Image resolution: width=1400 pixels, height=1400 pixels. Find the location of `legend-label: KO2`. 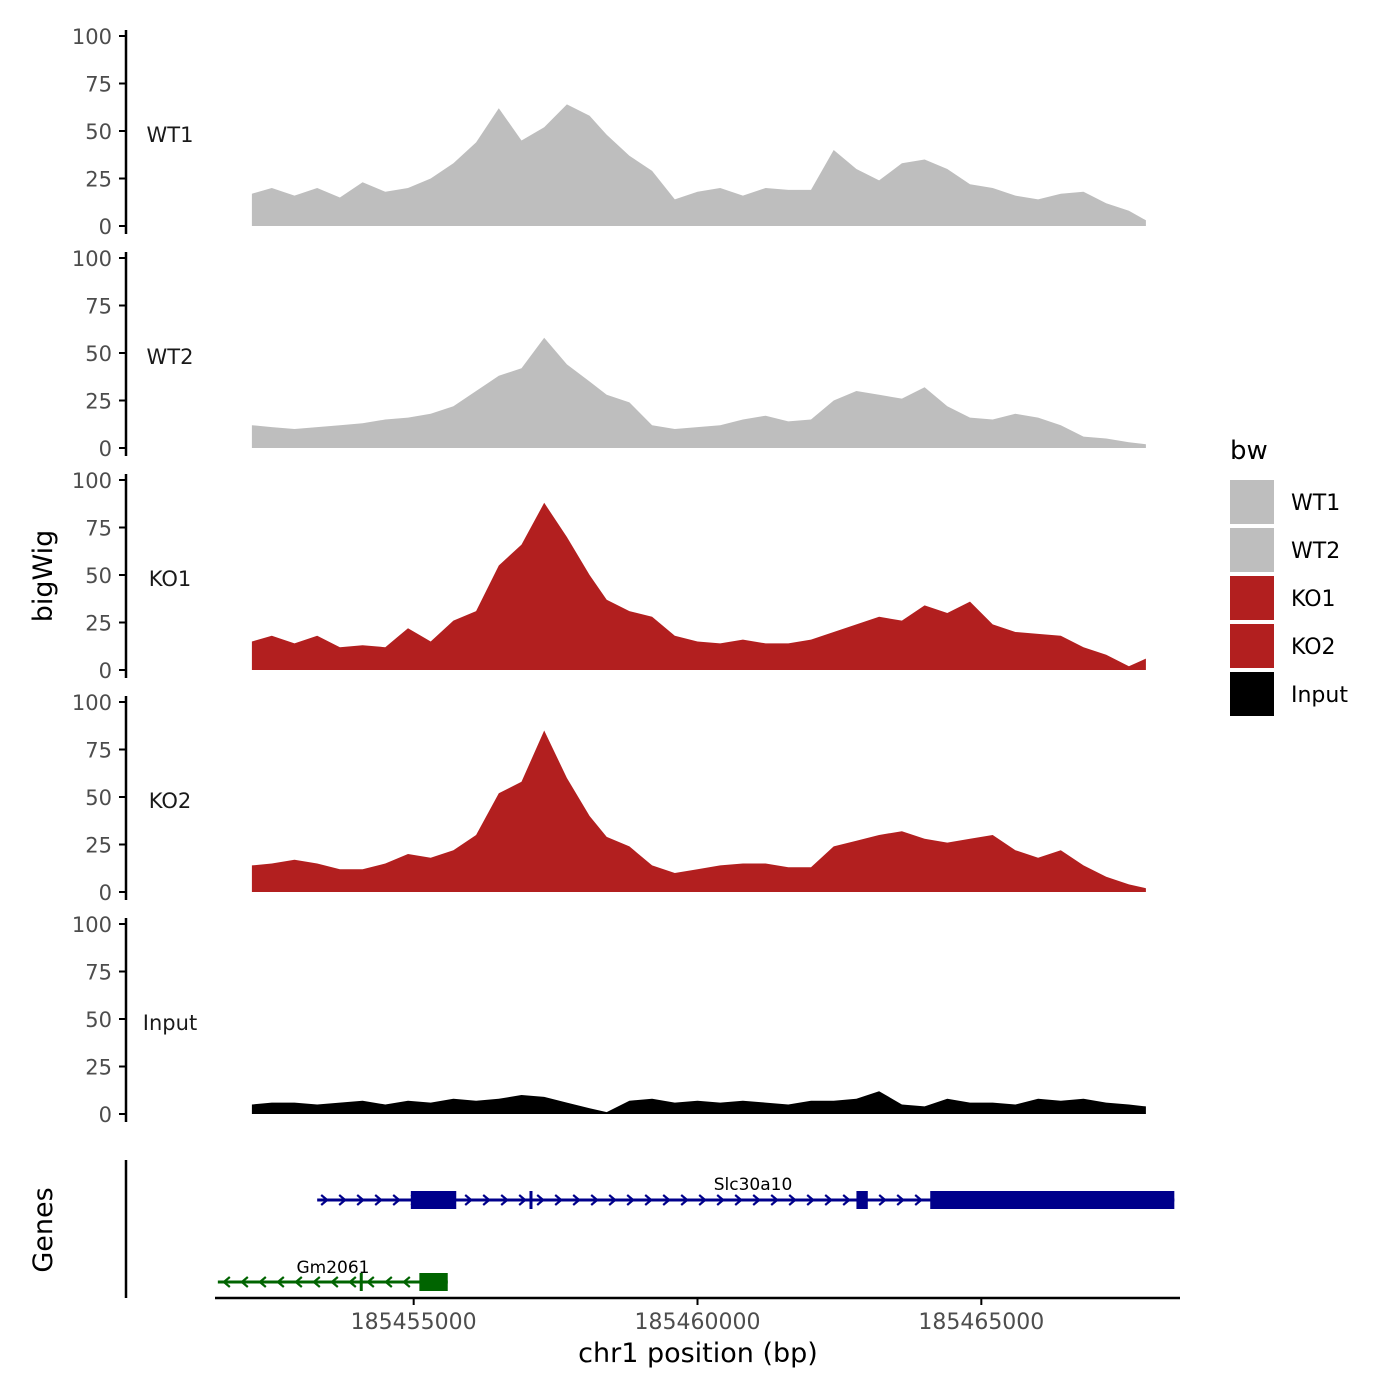

legend-label: KO2 is located at coordinates (1313, 647).